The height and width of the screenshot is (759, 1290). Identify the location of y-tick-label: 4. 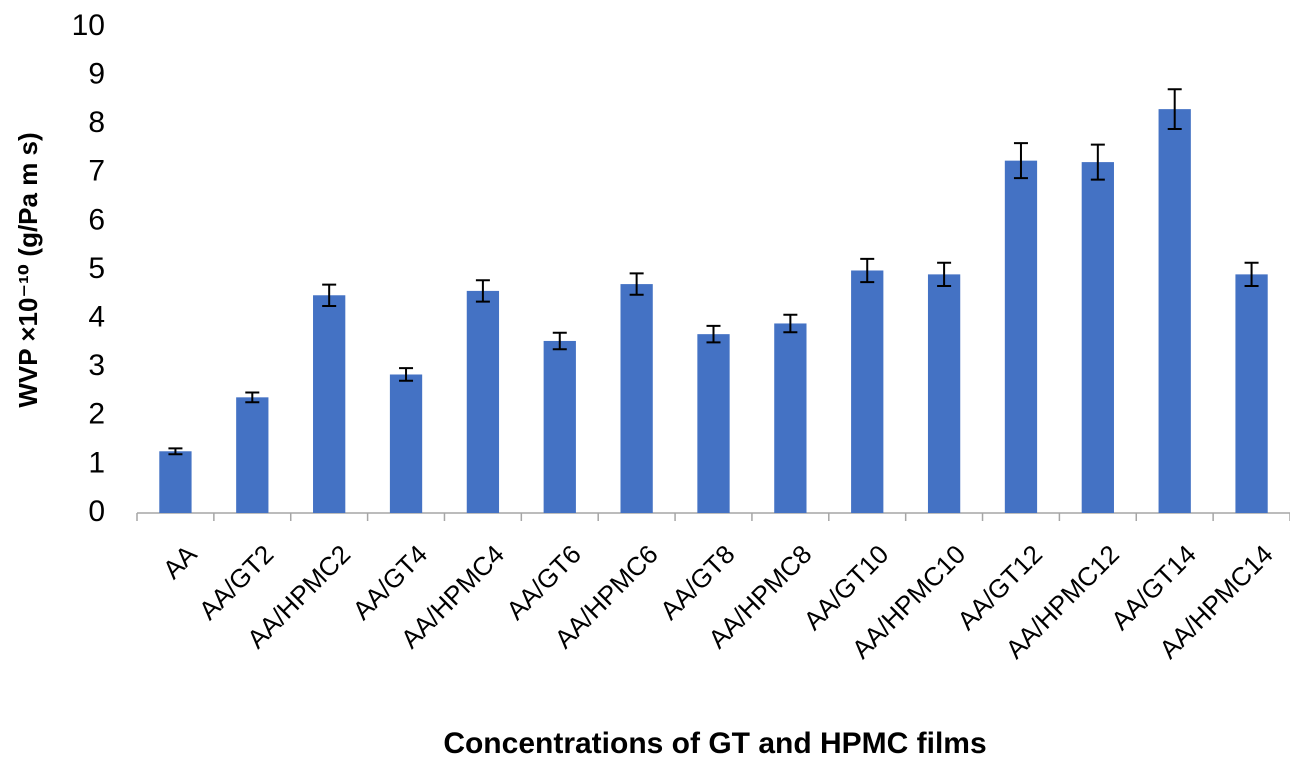
(96, 317).